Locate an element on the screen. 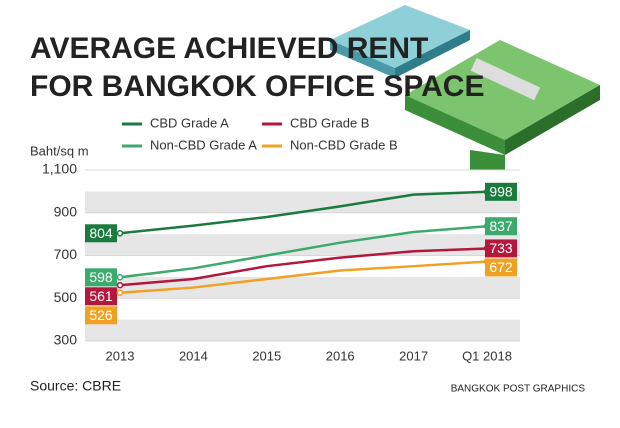 The width and height of the screenshot is (620, 428). x-tick-label: 2013 is located at coordinates (120, 355).